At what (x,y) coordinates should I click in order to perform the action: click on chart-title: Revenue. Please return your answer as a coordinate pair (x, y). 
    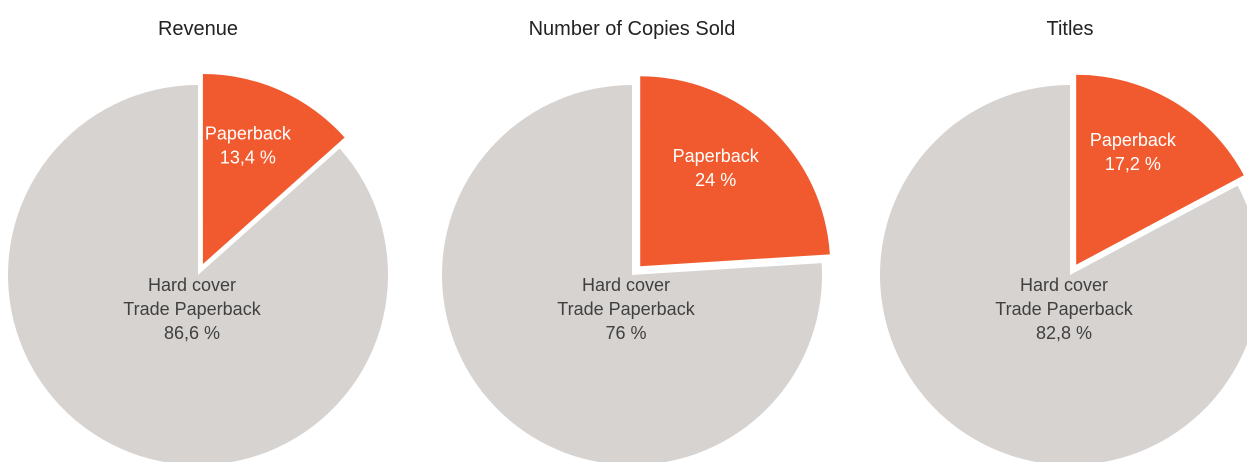
    Looking at the image, I should click on (198, 29).